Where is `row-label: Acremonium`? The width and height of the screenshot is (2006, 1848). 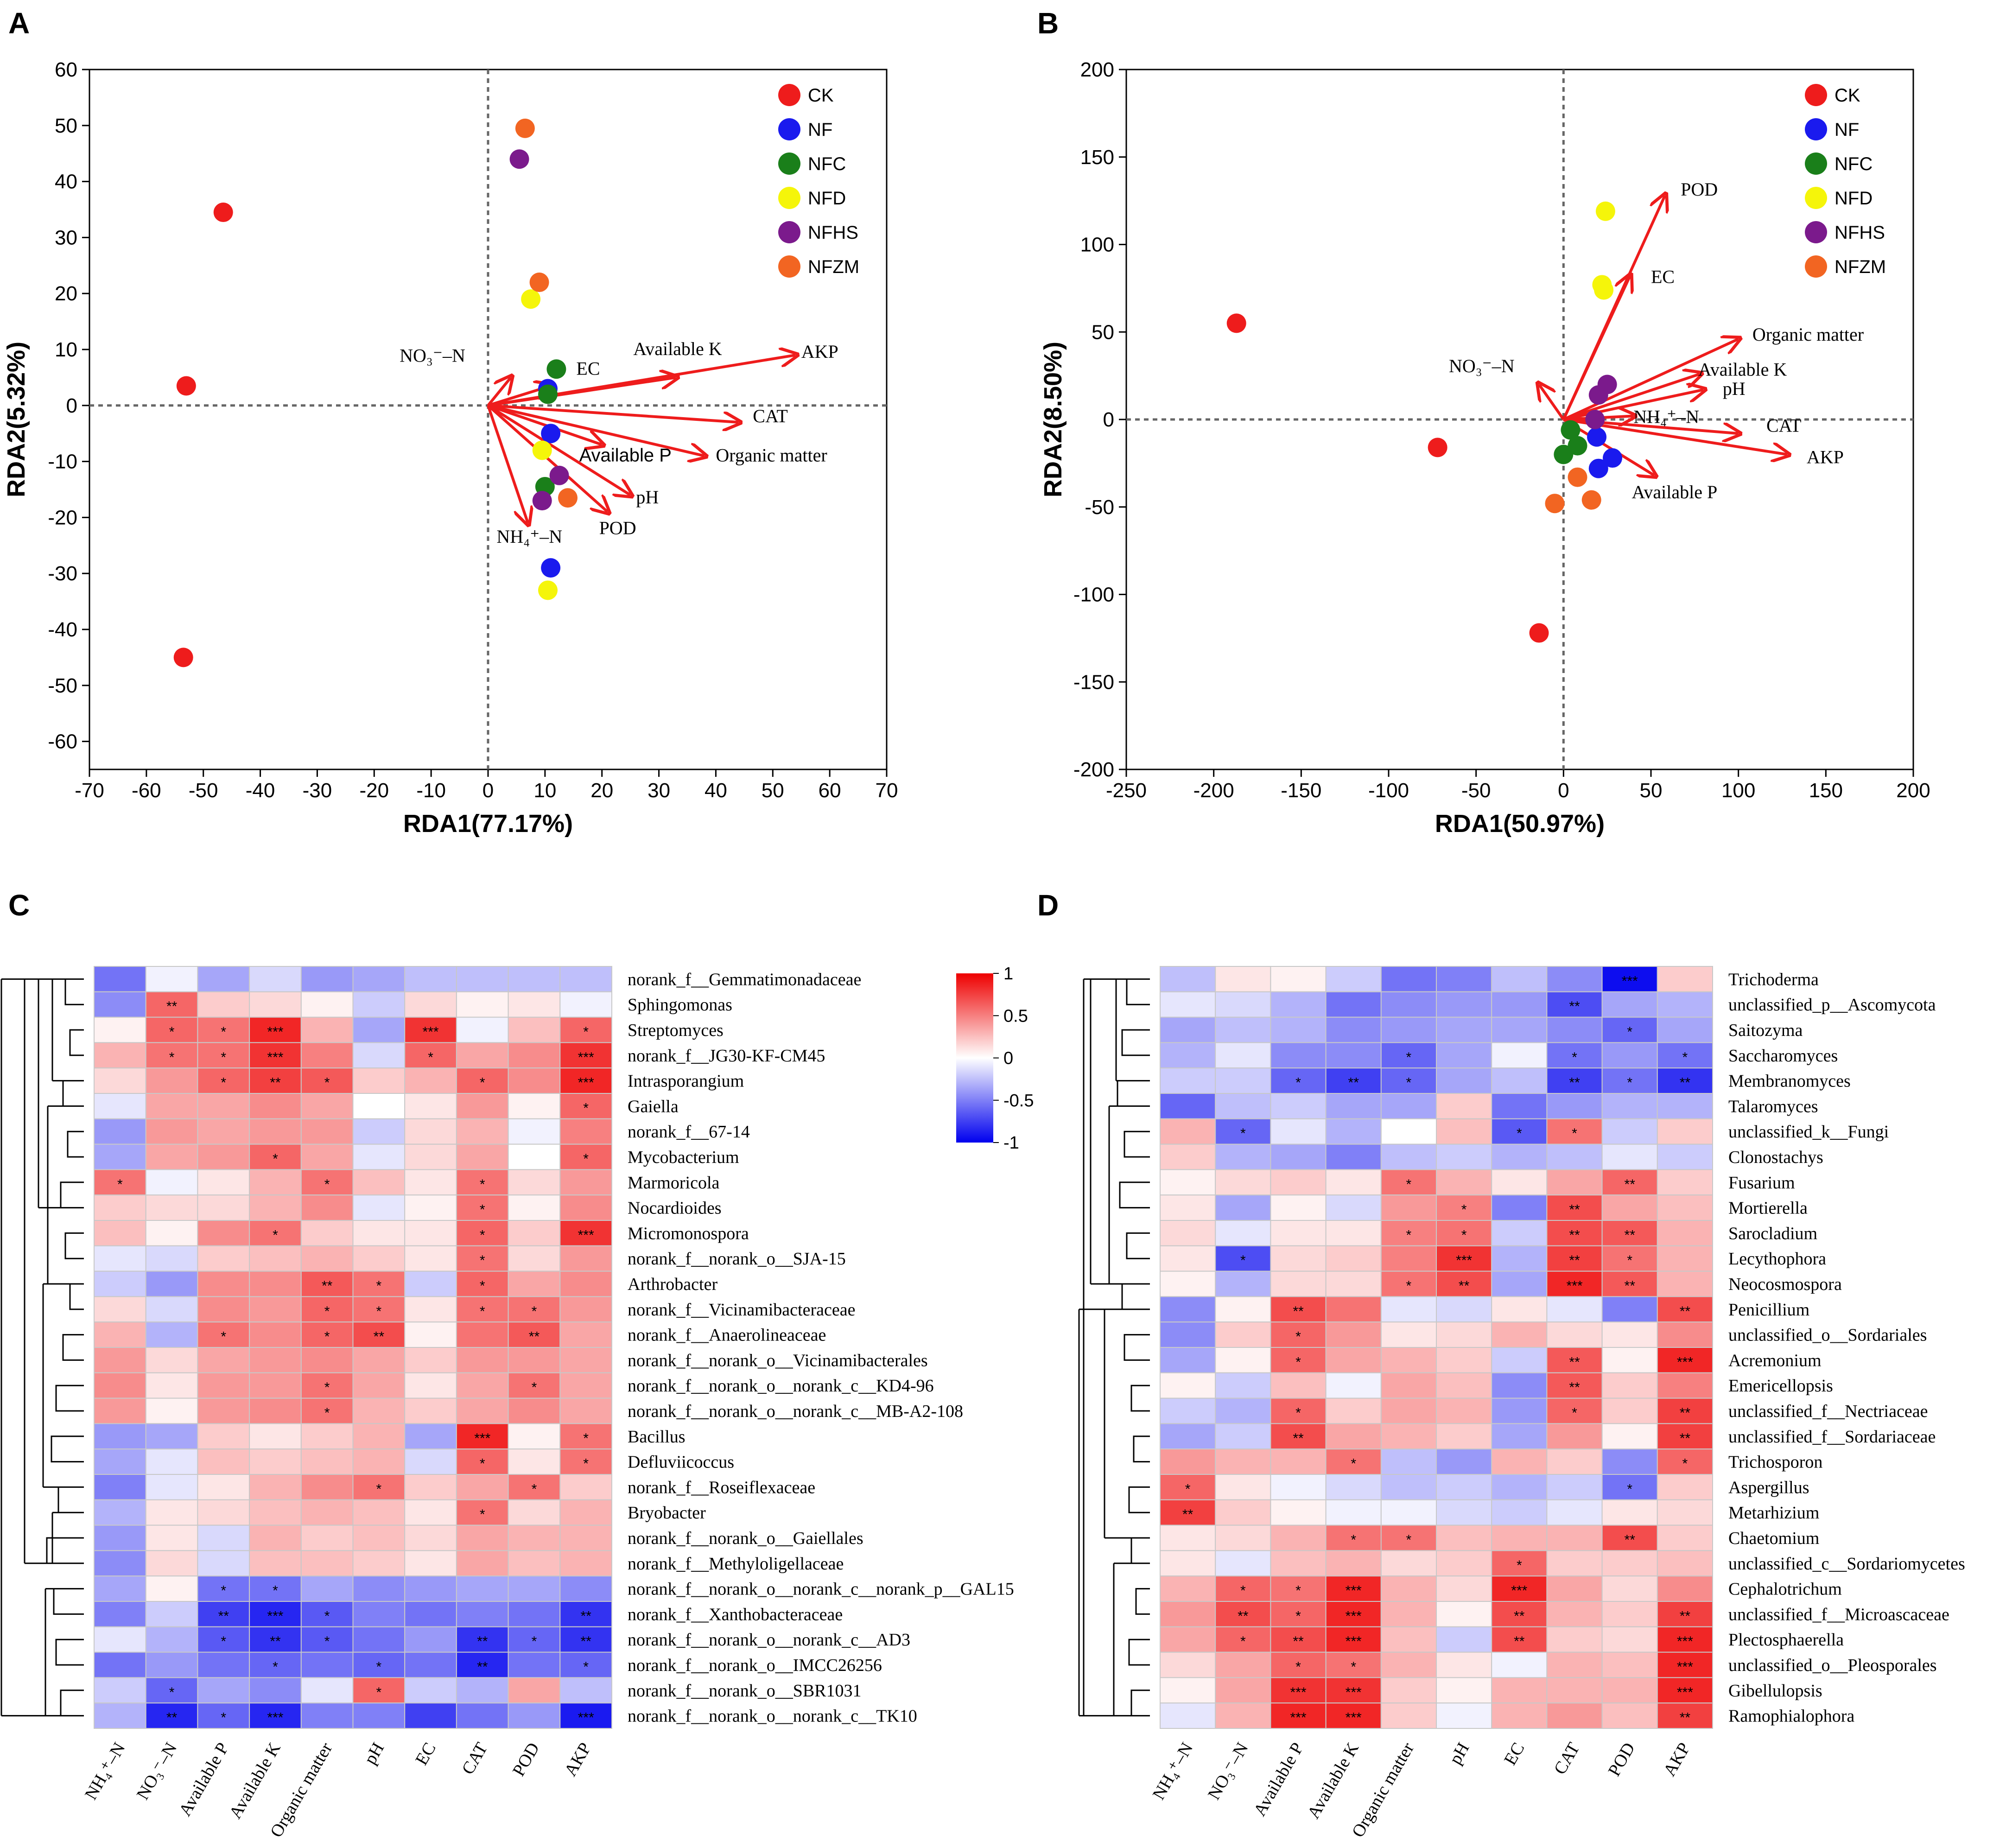
row-label: Acremonium is located at coordinates (1775, 1360).